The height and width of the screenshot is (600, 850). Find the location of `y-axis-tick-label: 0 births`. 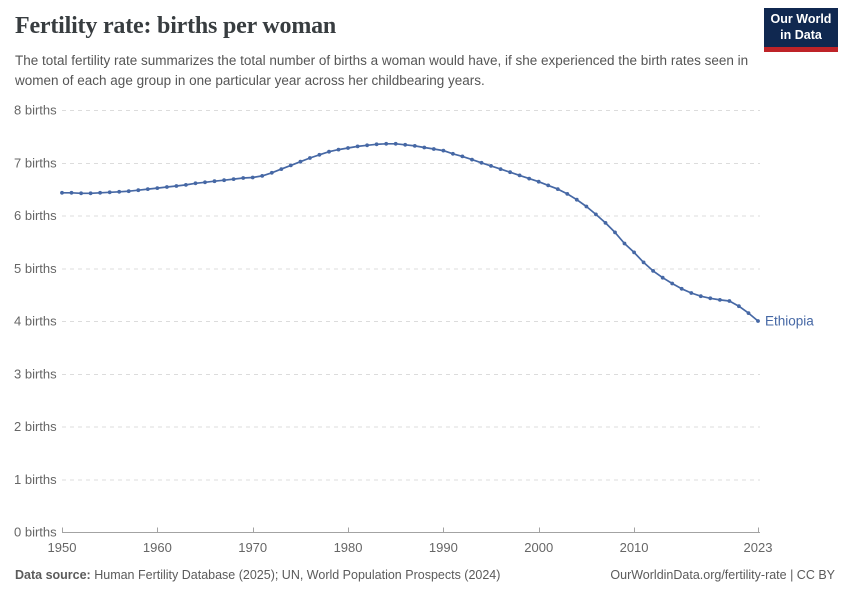

y-axis-tick-label: 0 births is located at coordinates (35, 532).